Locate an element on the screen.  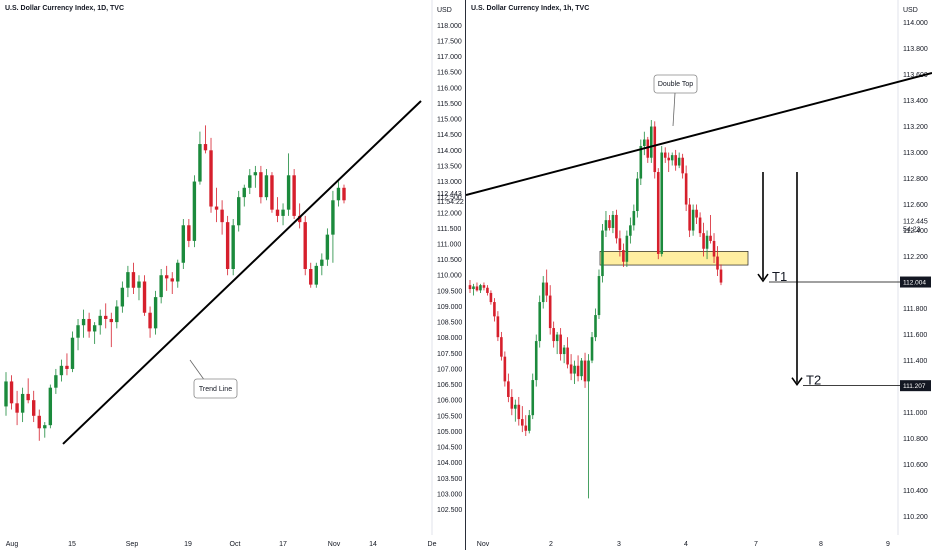
x-tick-label: 14 is located at coordinates (373, 544).